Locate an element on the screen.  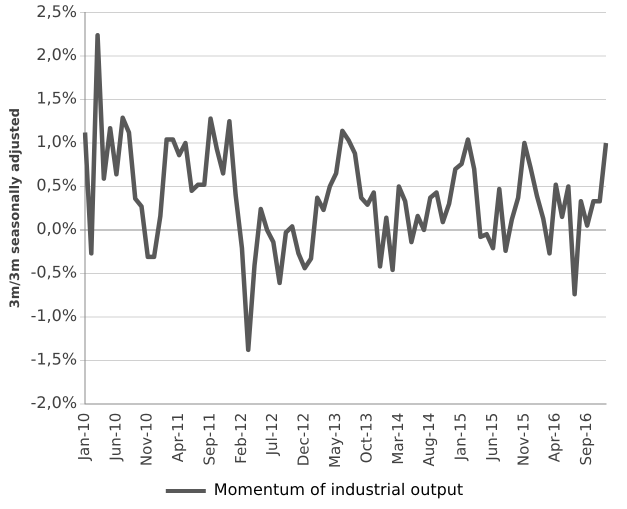
x-tick-label: May-13 is located at coordinates (335, 440).